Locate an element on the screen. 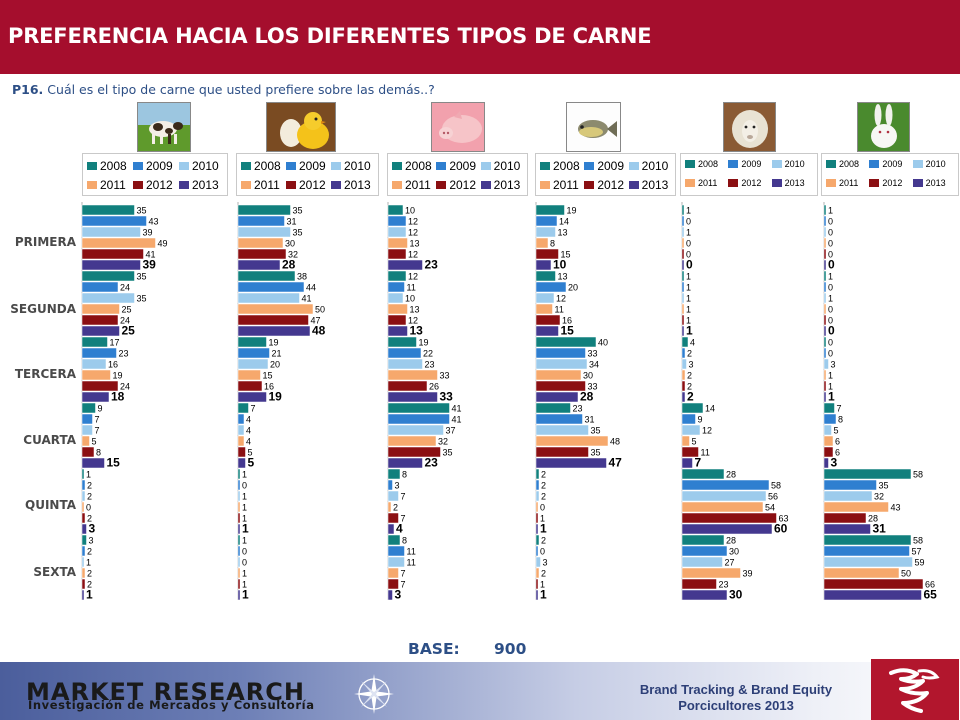 Image resolution: width=960 pixels, height=720 pixels. legend-label: 2009 is located at coordinates (312, 166).